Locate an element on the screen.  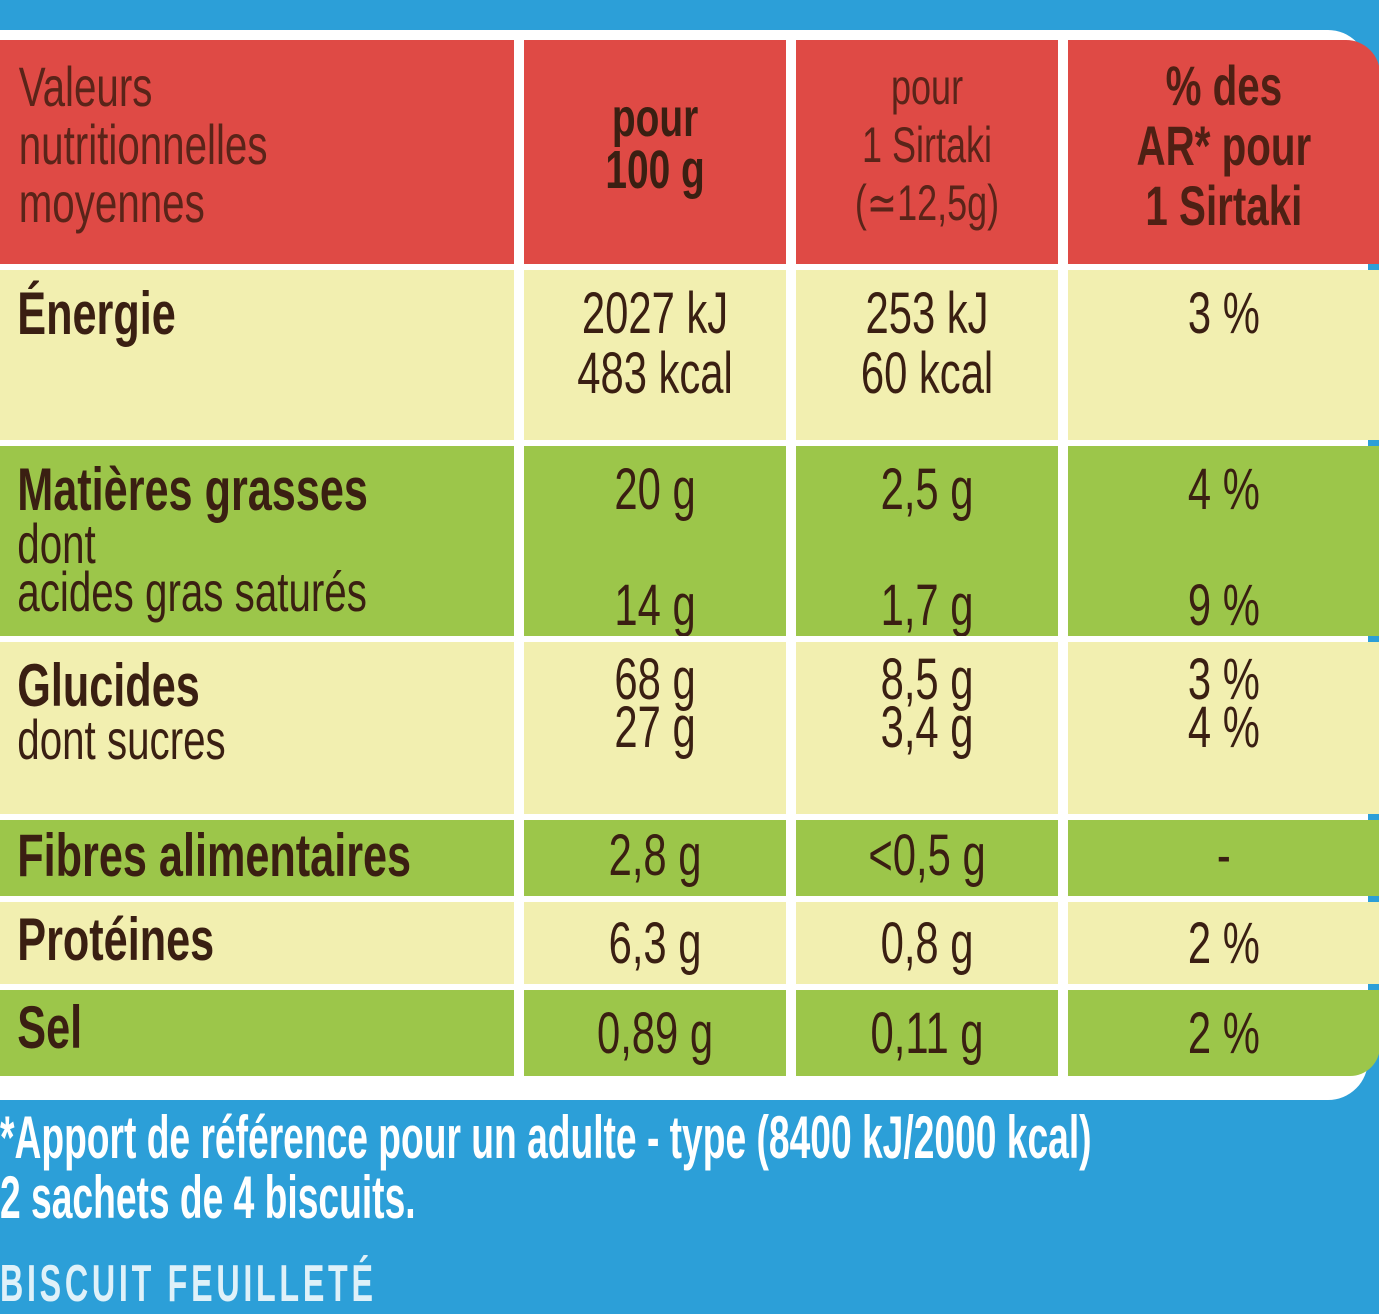
glucides-portion: 8,5 g is located at coordinates (927, 679).